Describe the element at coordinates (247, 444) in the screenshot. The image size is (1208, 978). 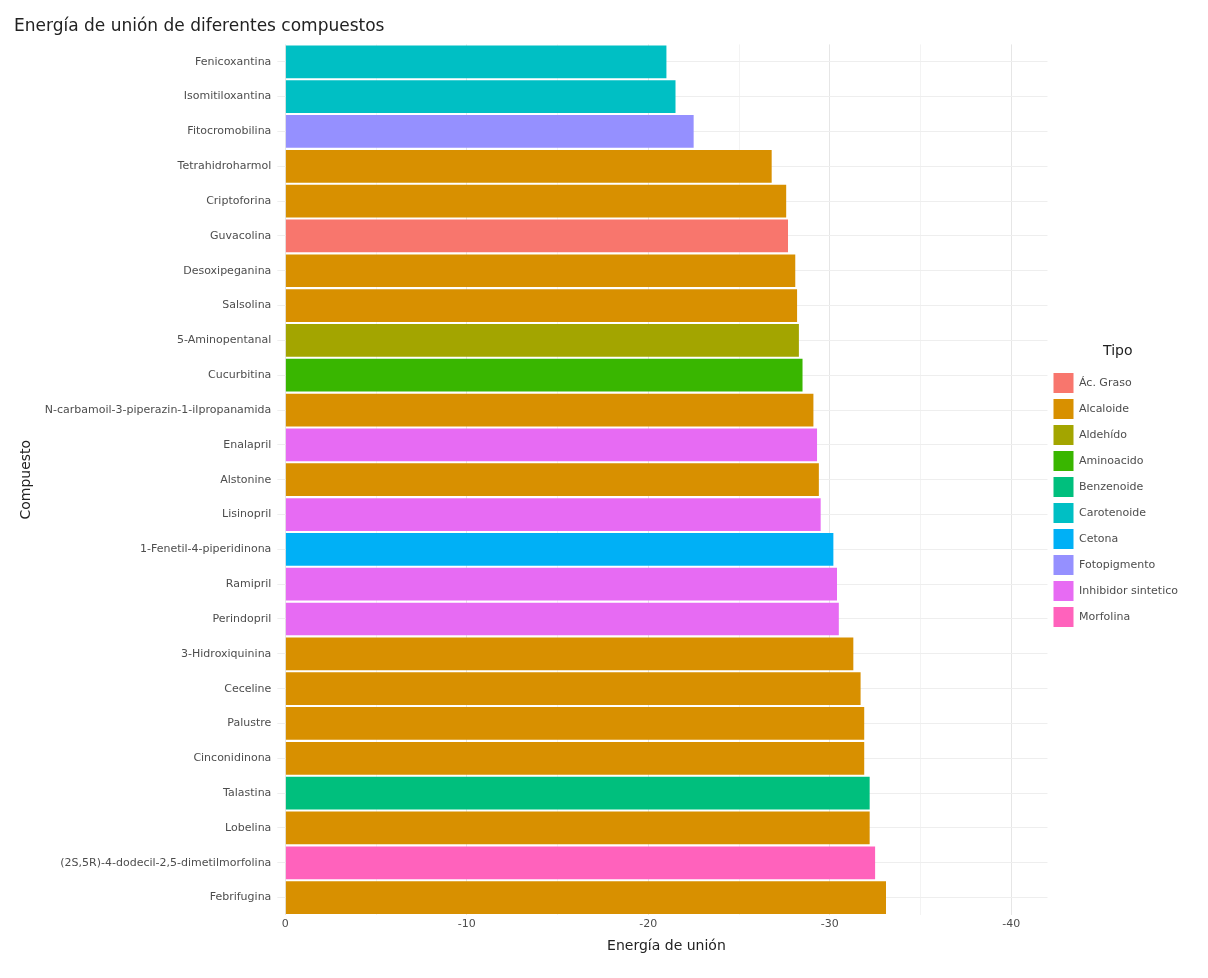
I see `y-tick-label: Enalapril` at that location.